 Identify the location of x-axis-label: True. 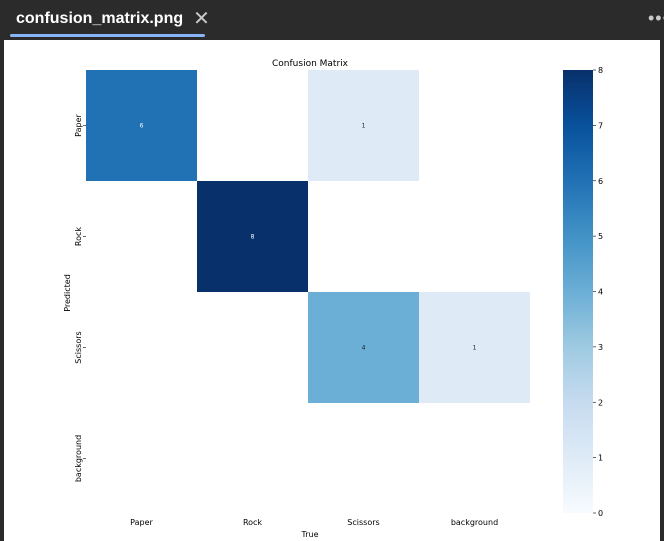
(310, 534).